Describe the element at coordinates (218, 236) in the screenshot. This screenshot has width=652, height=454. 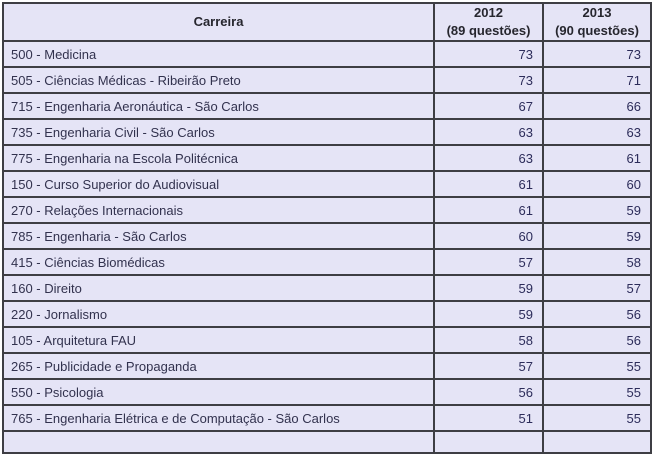
I see `carreira-cell: 785 - Engenharia - São Carlos` at that location.